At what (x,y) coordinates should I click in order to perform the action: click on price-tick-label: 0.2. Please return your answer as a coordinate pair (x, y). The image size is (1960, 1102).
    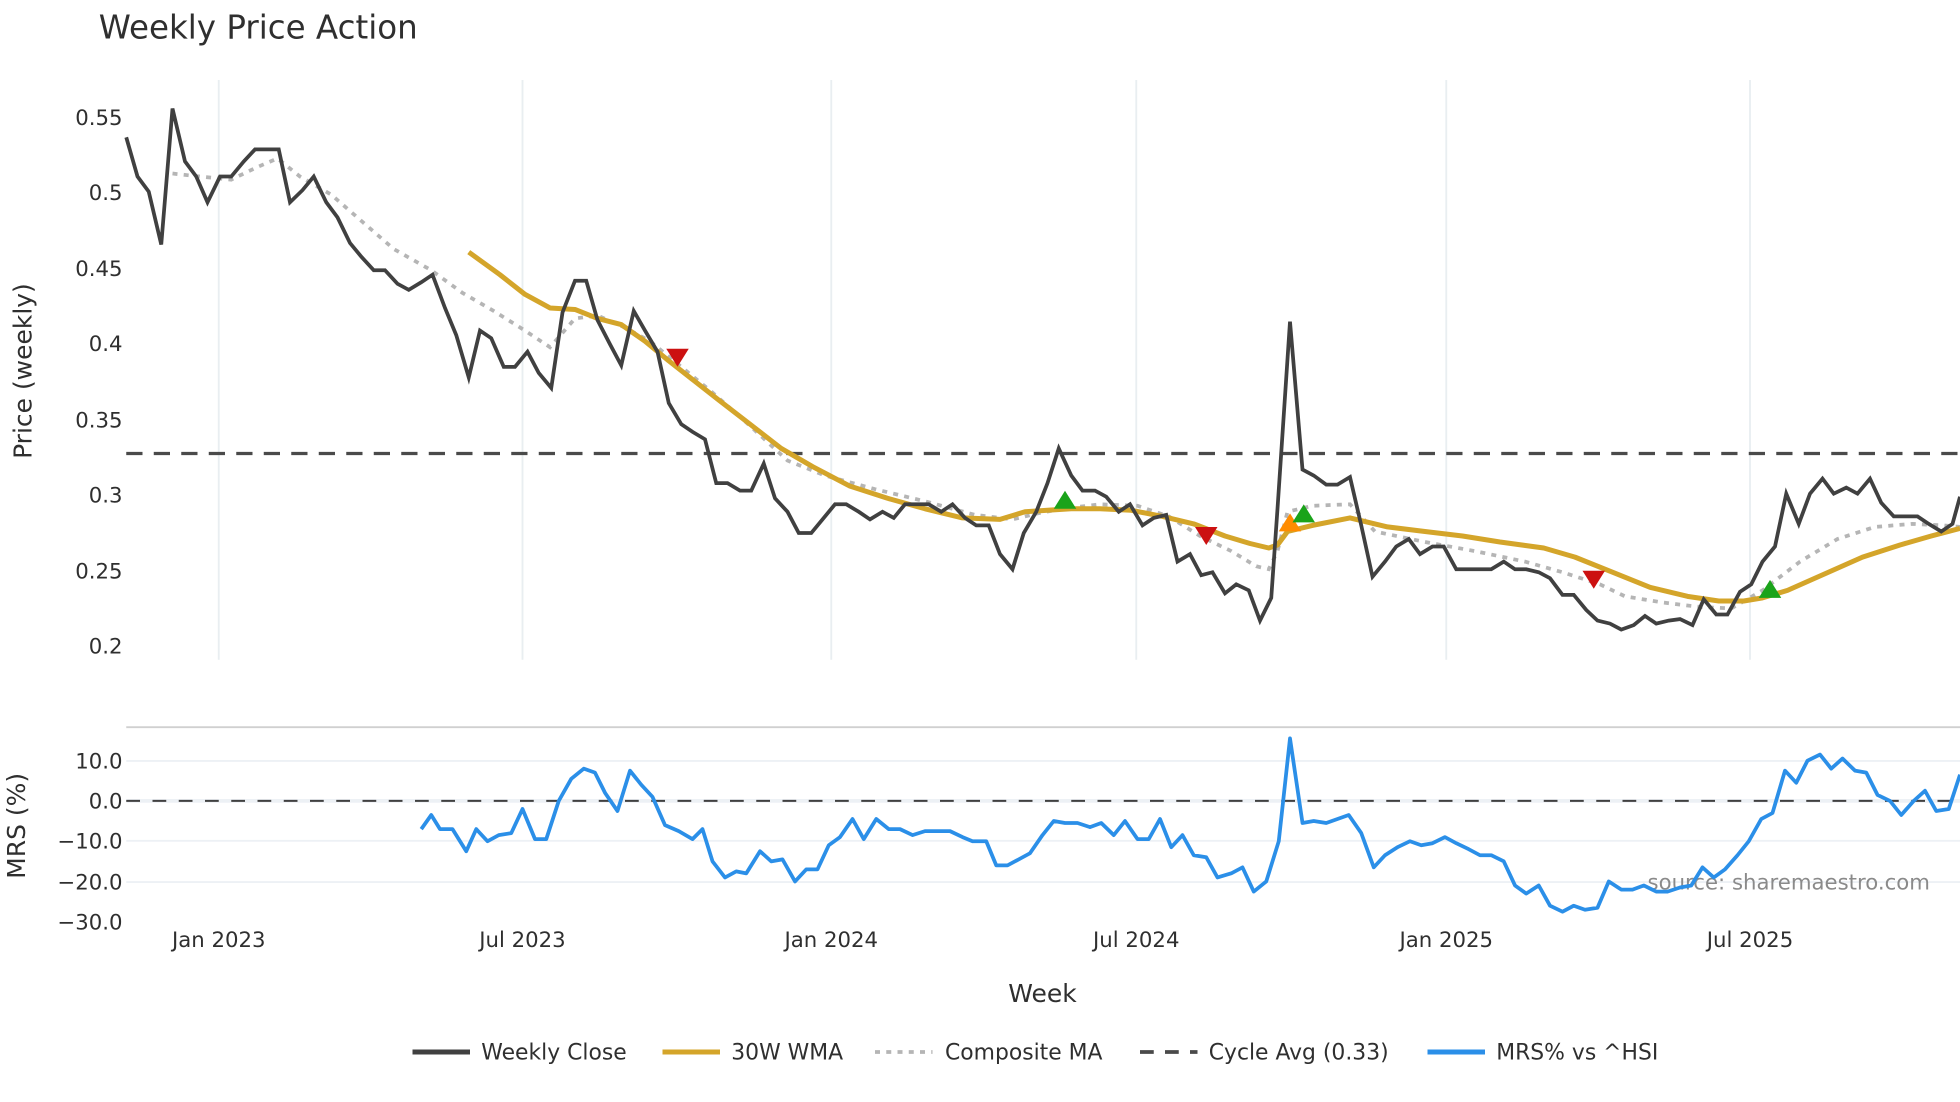
    Looking at the image, I should click on (106, 646).